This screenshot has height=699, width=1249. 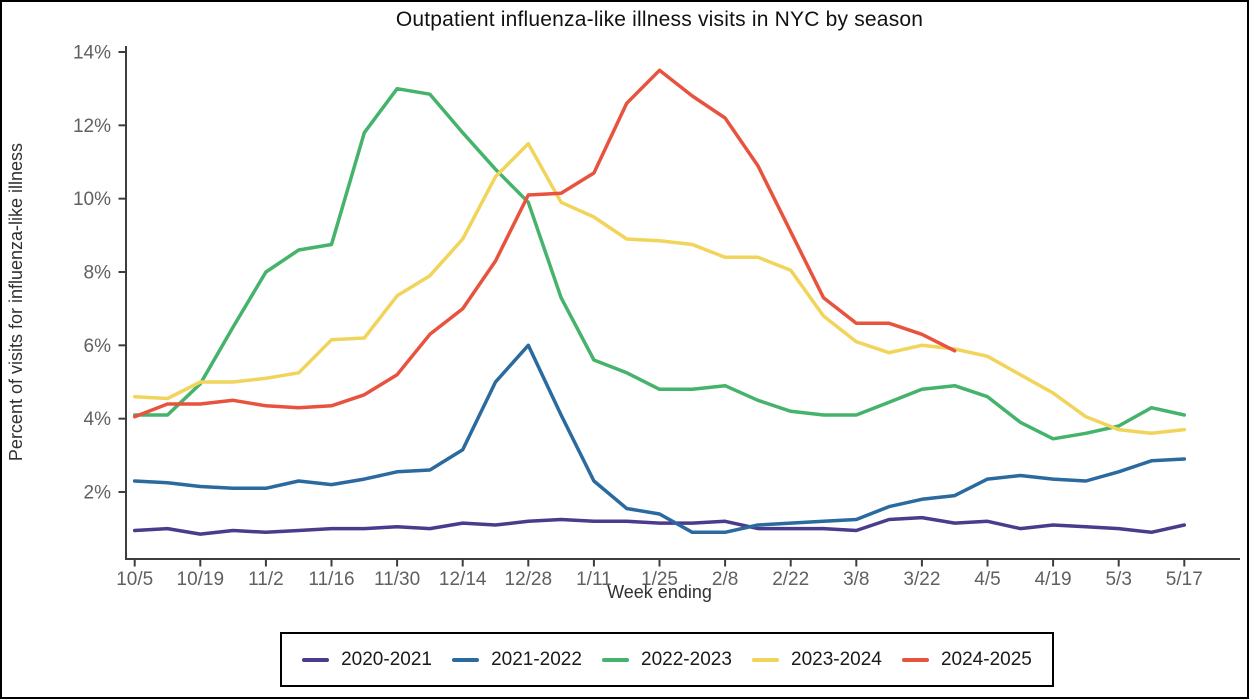 What do you see at coordinates (921, 579) in the screenshot?
I see `x-tick-label: 3/22` at bounding box center [921, 579].